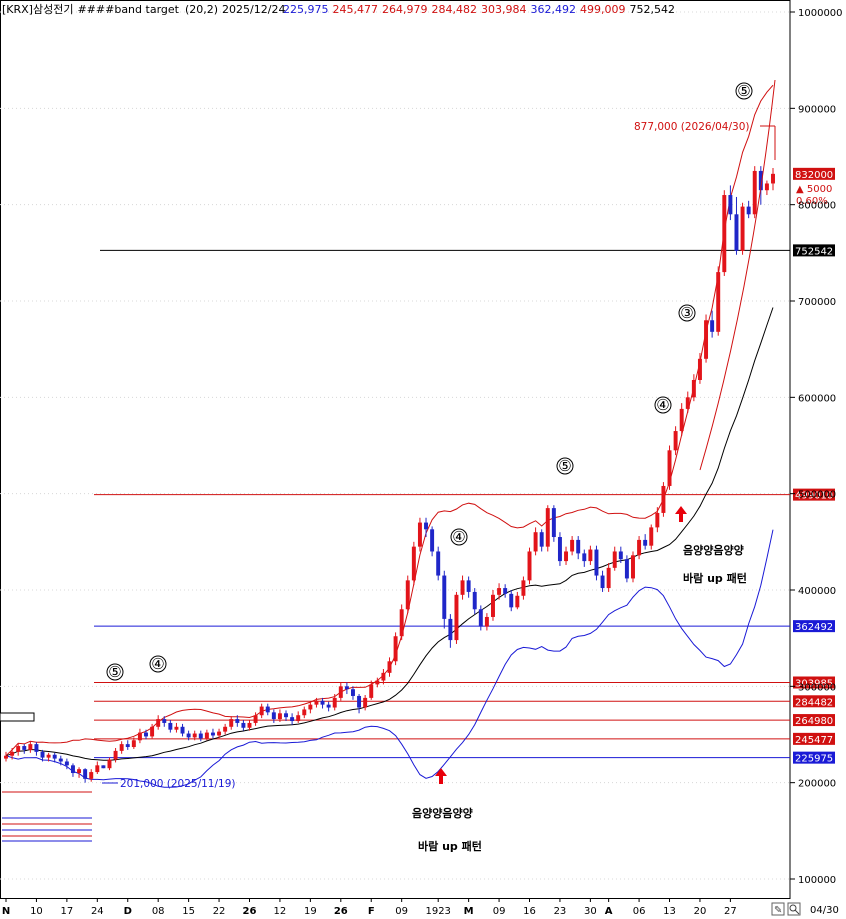 This screenshot has height=919, width=846. Describe the element at coordinates (469, 911) in the screenshot. I see `x-tick-label: M` at that location.